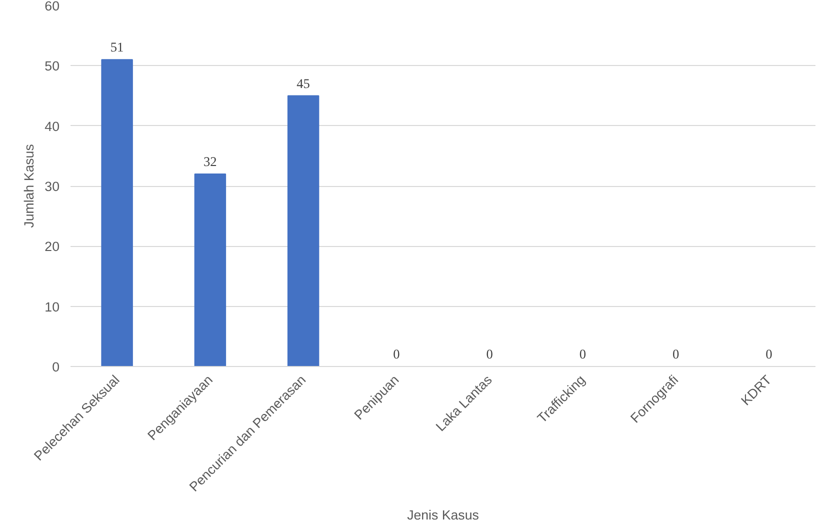 The height and width of the screenshot is (532, 829). I want to click on y-axis-title: Jumlah Kasus, so click(29, 186).